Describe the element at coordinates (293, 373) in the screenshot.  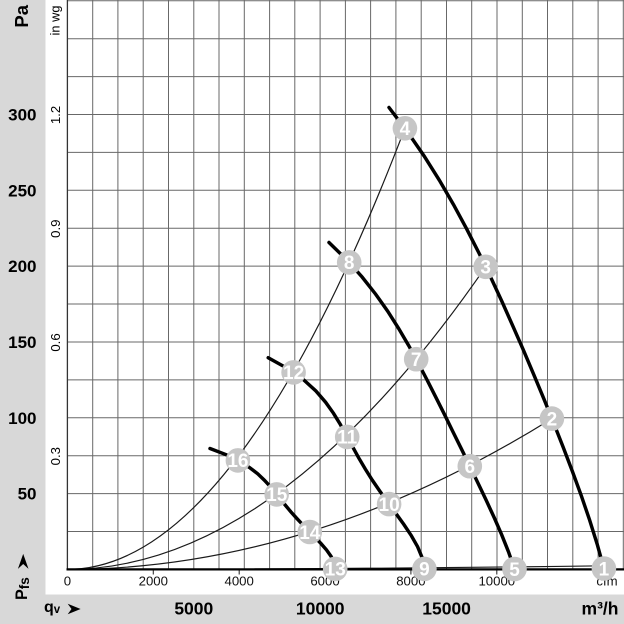
I see `svg-text: 12` at that location.